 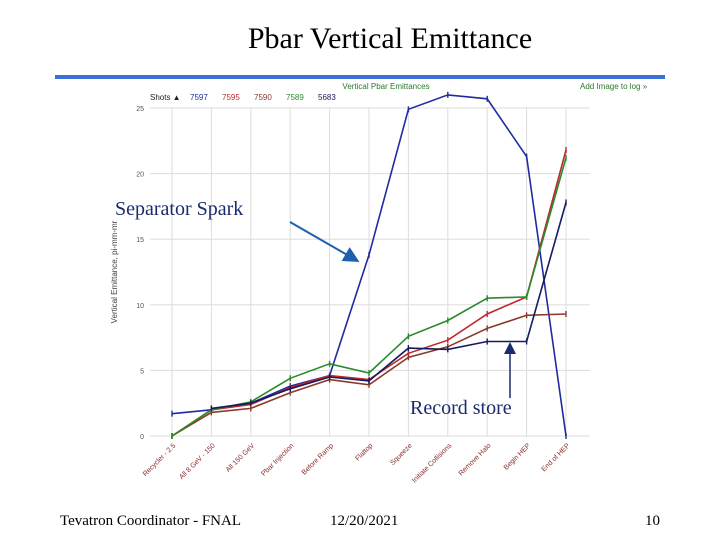 What do you see at coordinates (160, 460) in the screenshot?
I see `x-tick-label: Recycler - 2.5` at bounding box center [160, 460].